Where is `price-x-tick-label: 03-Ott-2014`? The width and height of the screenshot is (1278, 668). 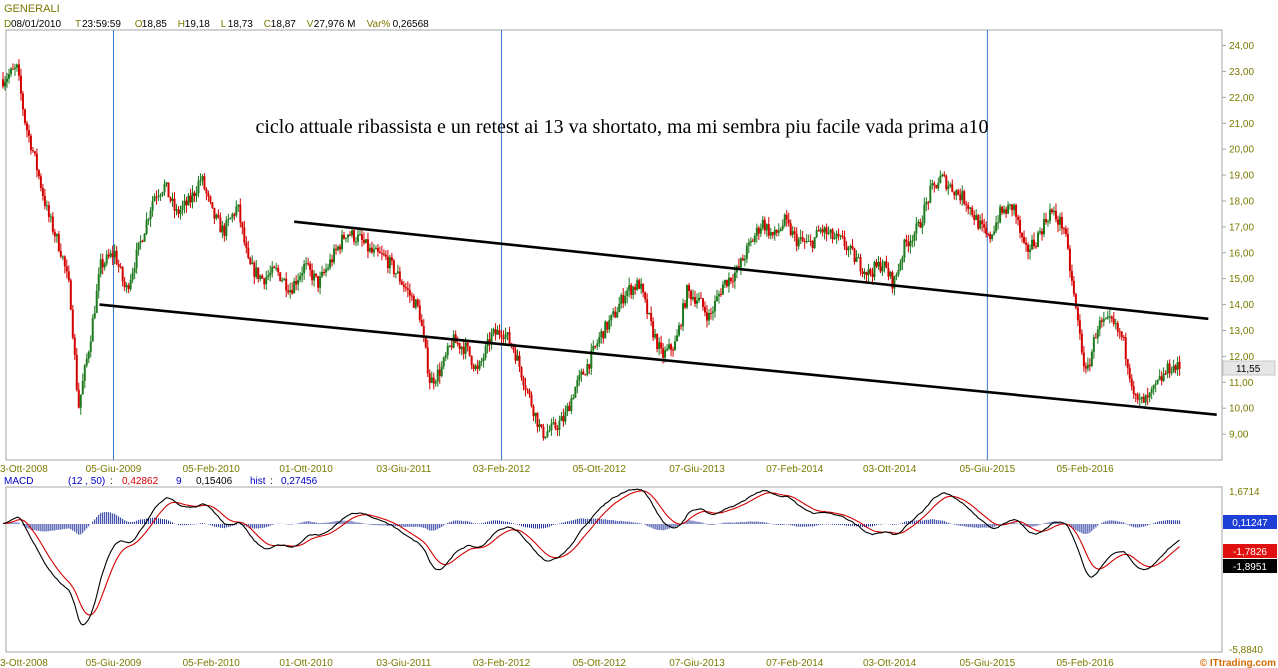
price-x-tick-label: 03-Ott-2014 is located at coordinates (890, 469).